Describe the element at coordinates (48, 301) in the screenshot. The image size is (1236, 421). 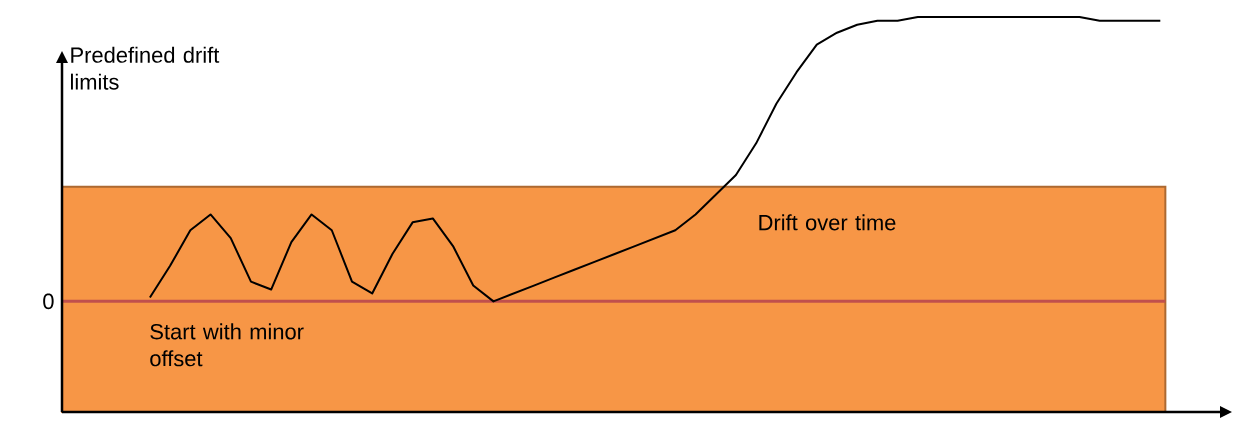
I see `ref-line-label: 0` at that location.